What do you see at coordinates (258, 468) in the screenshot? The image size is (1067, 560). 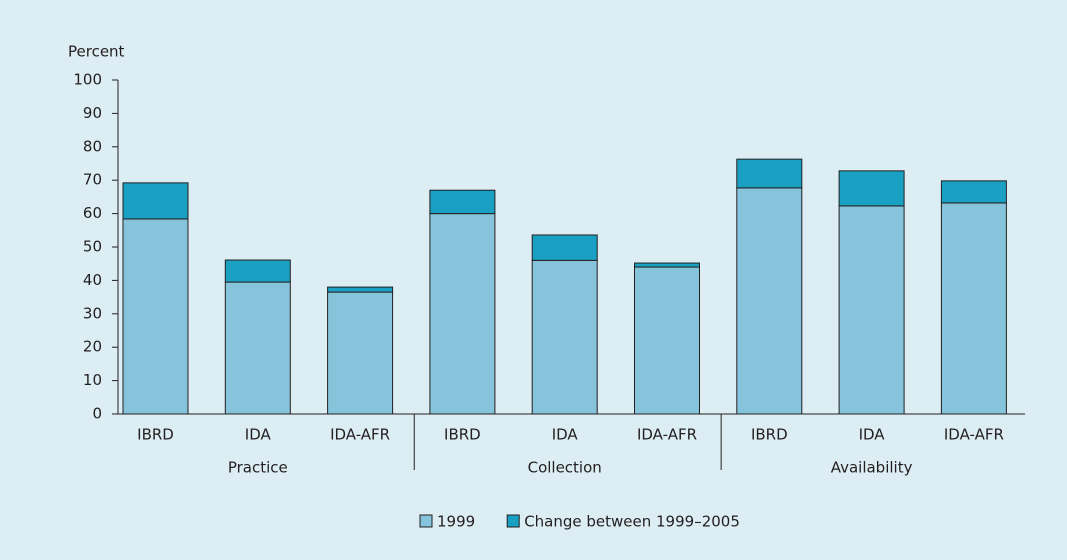 I see `group-label: Practice` at bounding box center [258, 468].